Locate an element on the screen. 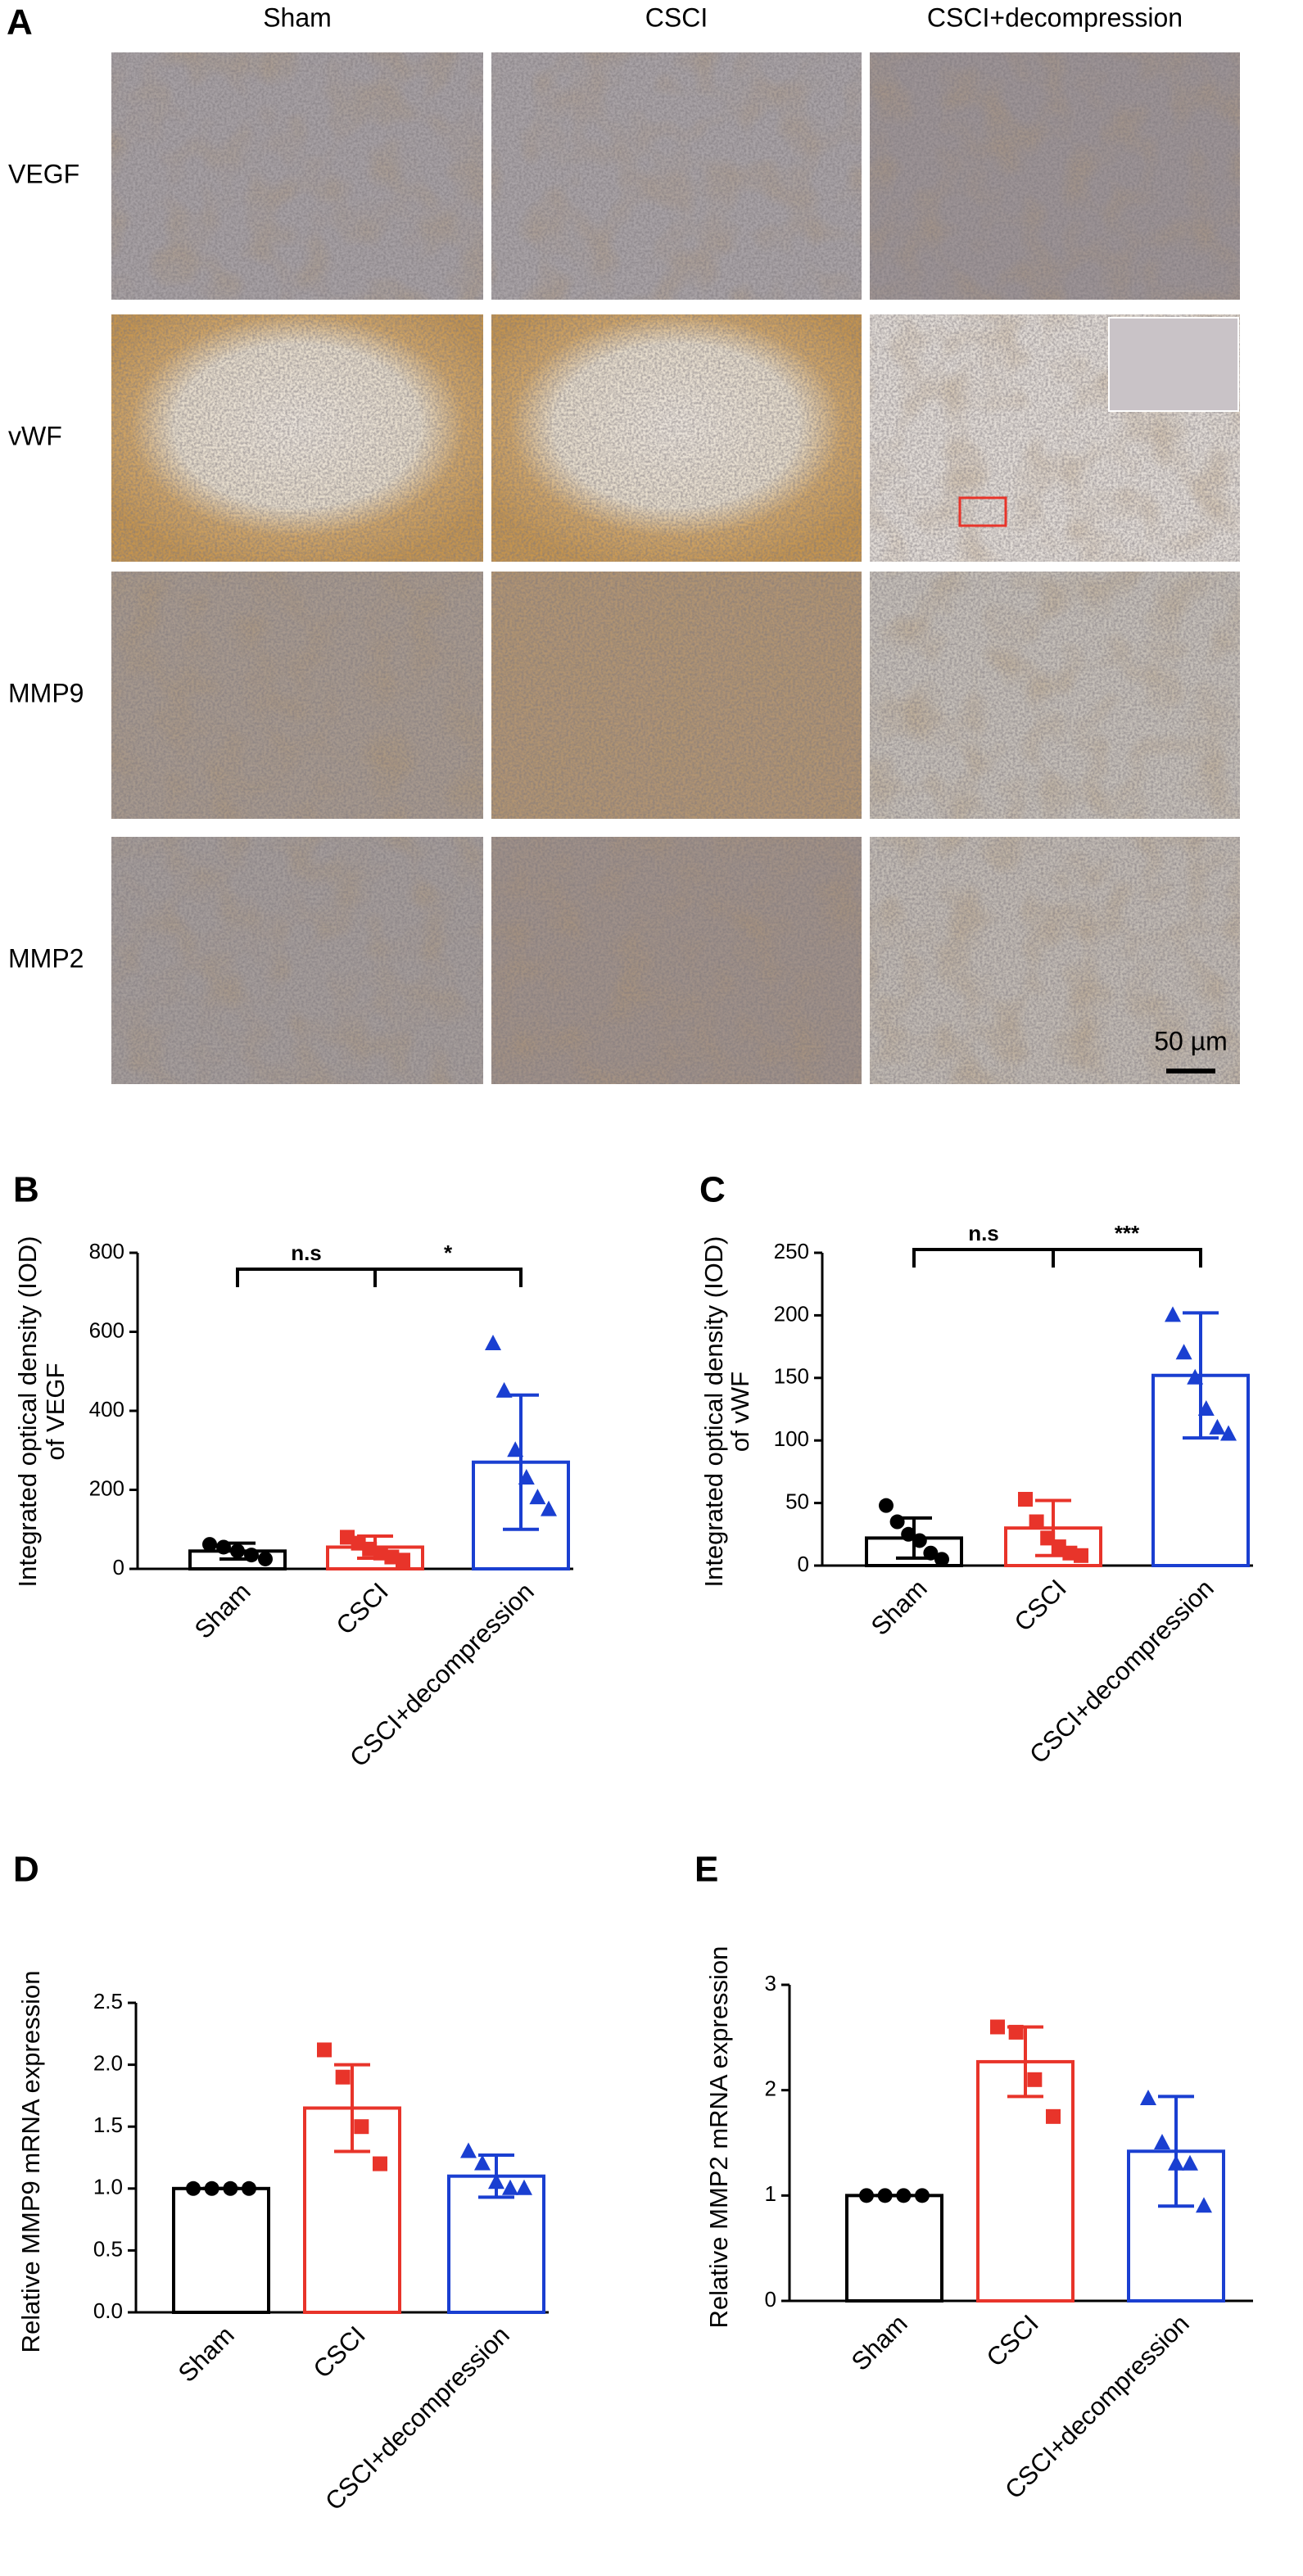 The image size is (1303, 2576). y-axis-label: Relative MMP2 mRNA expression is located at coordinates (718, 2137).